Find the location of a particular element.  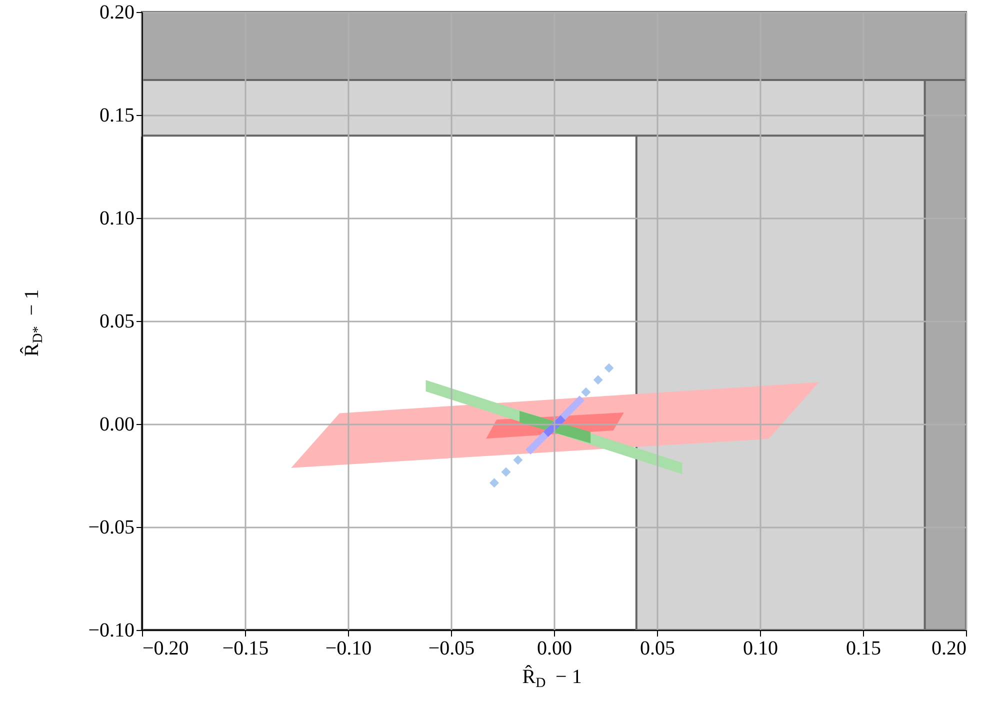

y-tick-label: −0.10 is located at coordinates (111, 631).